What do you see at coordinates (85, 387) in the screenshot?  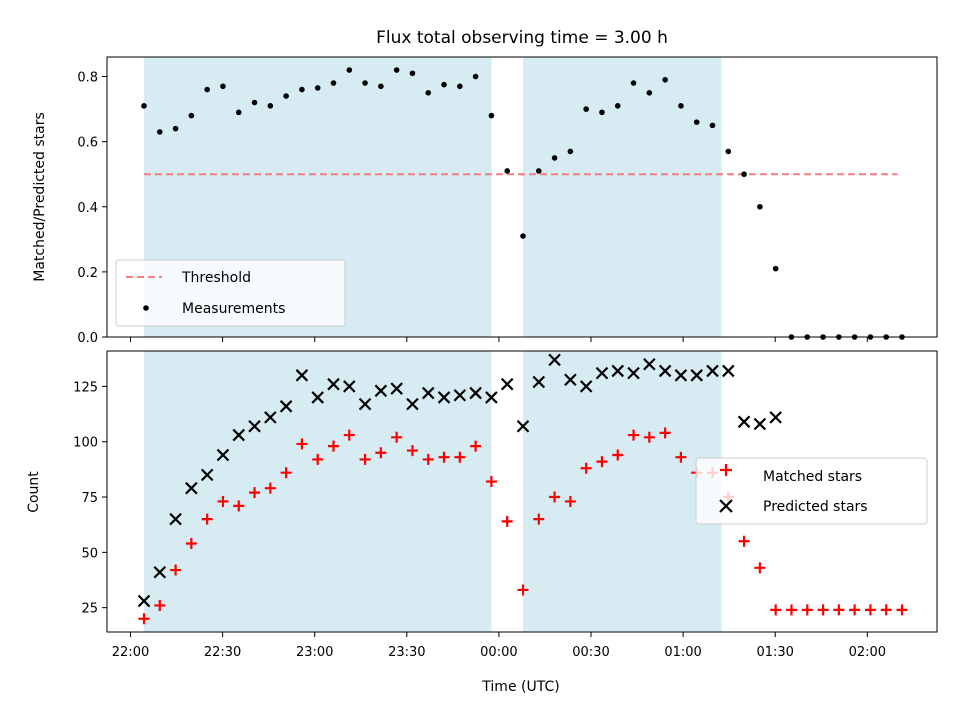 I see `bottom-y-tick-label: 125` at bounding box center [85, 387].